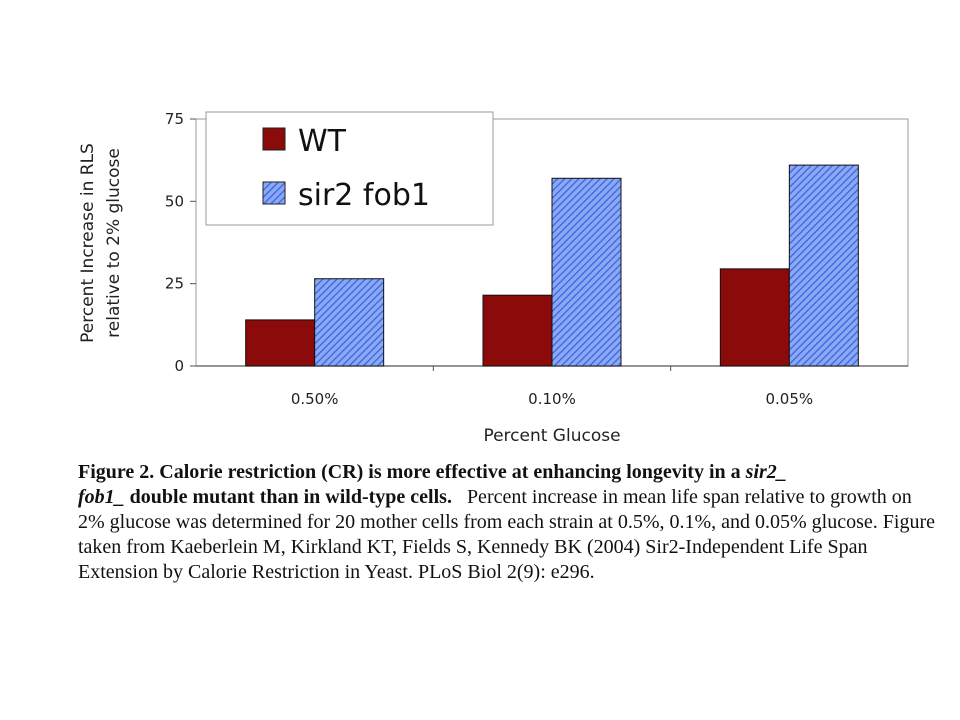  I want to click on legend: WT sir2 fob1, so click(349, 168).